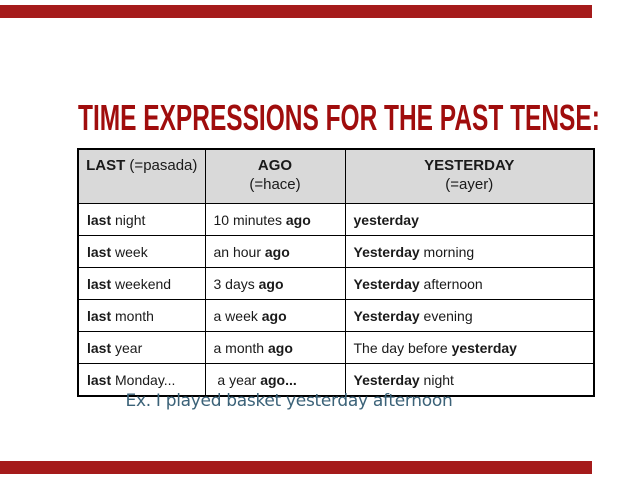 The width and height of the screenshot is (638, 479). I want to click on table-cell: Yesterday afternoon, so click(469, 283).